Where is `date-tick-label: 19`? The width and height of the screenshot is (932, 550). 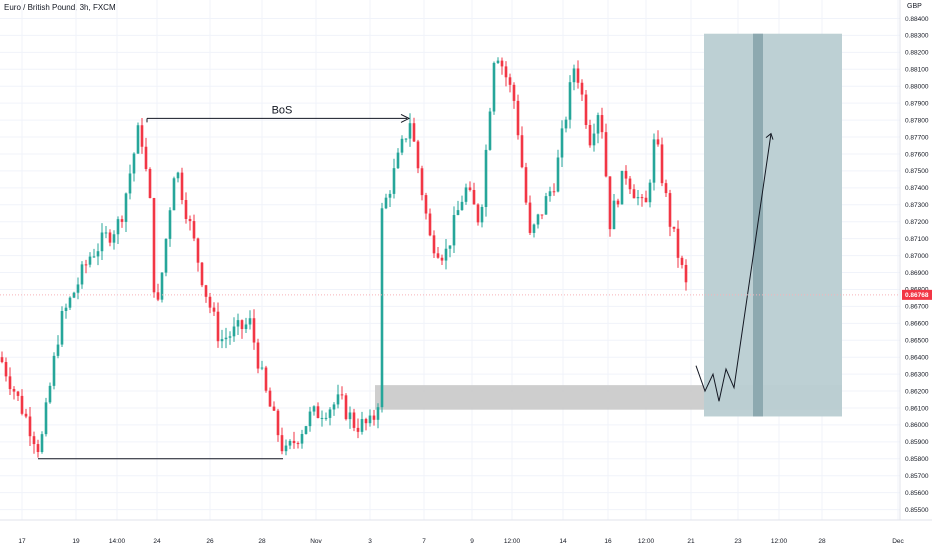 date-tick-label: 19 is located at coordinates (76, 541).